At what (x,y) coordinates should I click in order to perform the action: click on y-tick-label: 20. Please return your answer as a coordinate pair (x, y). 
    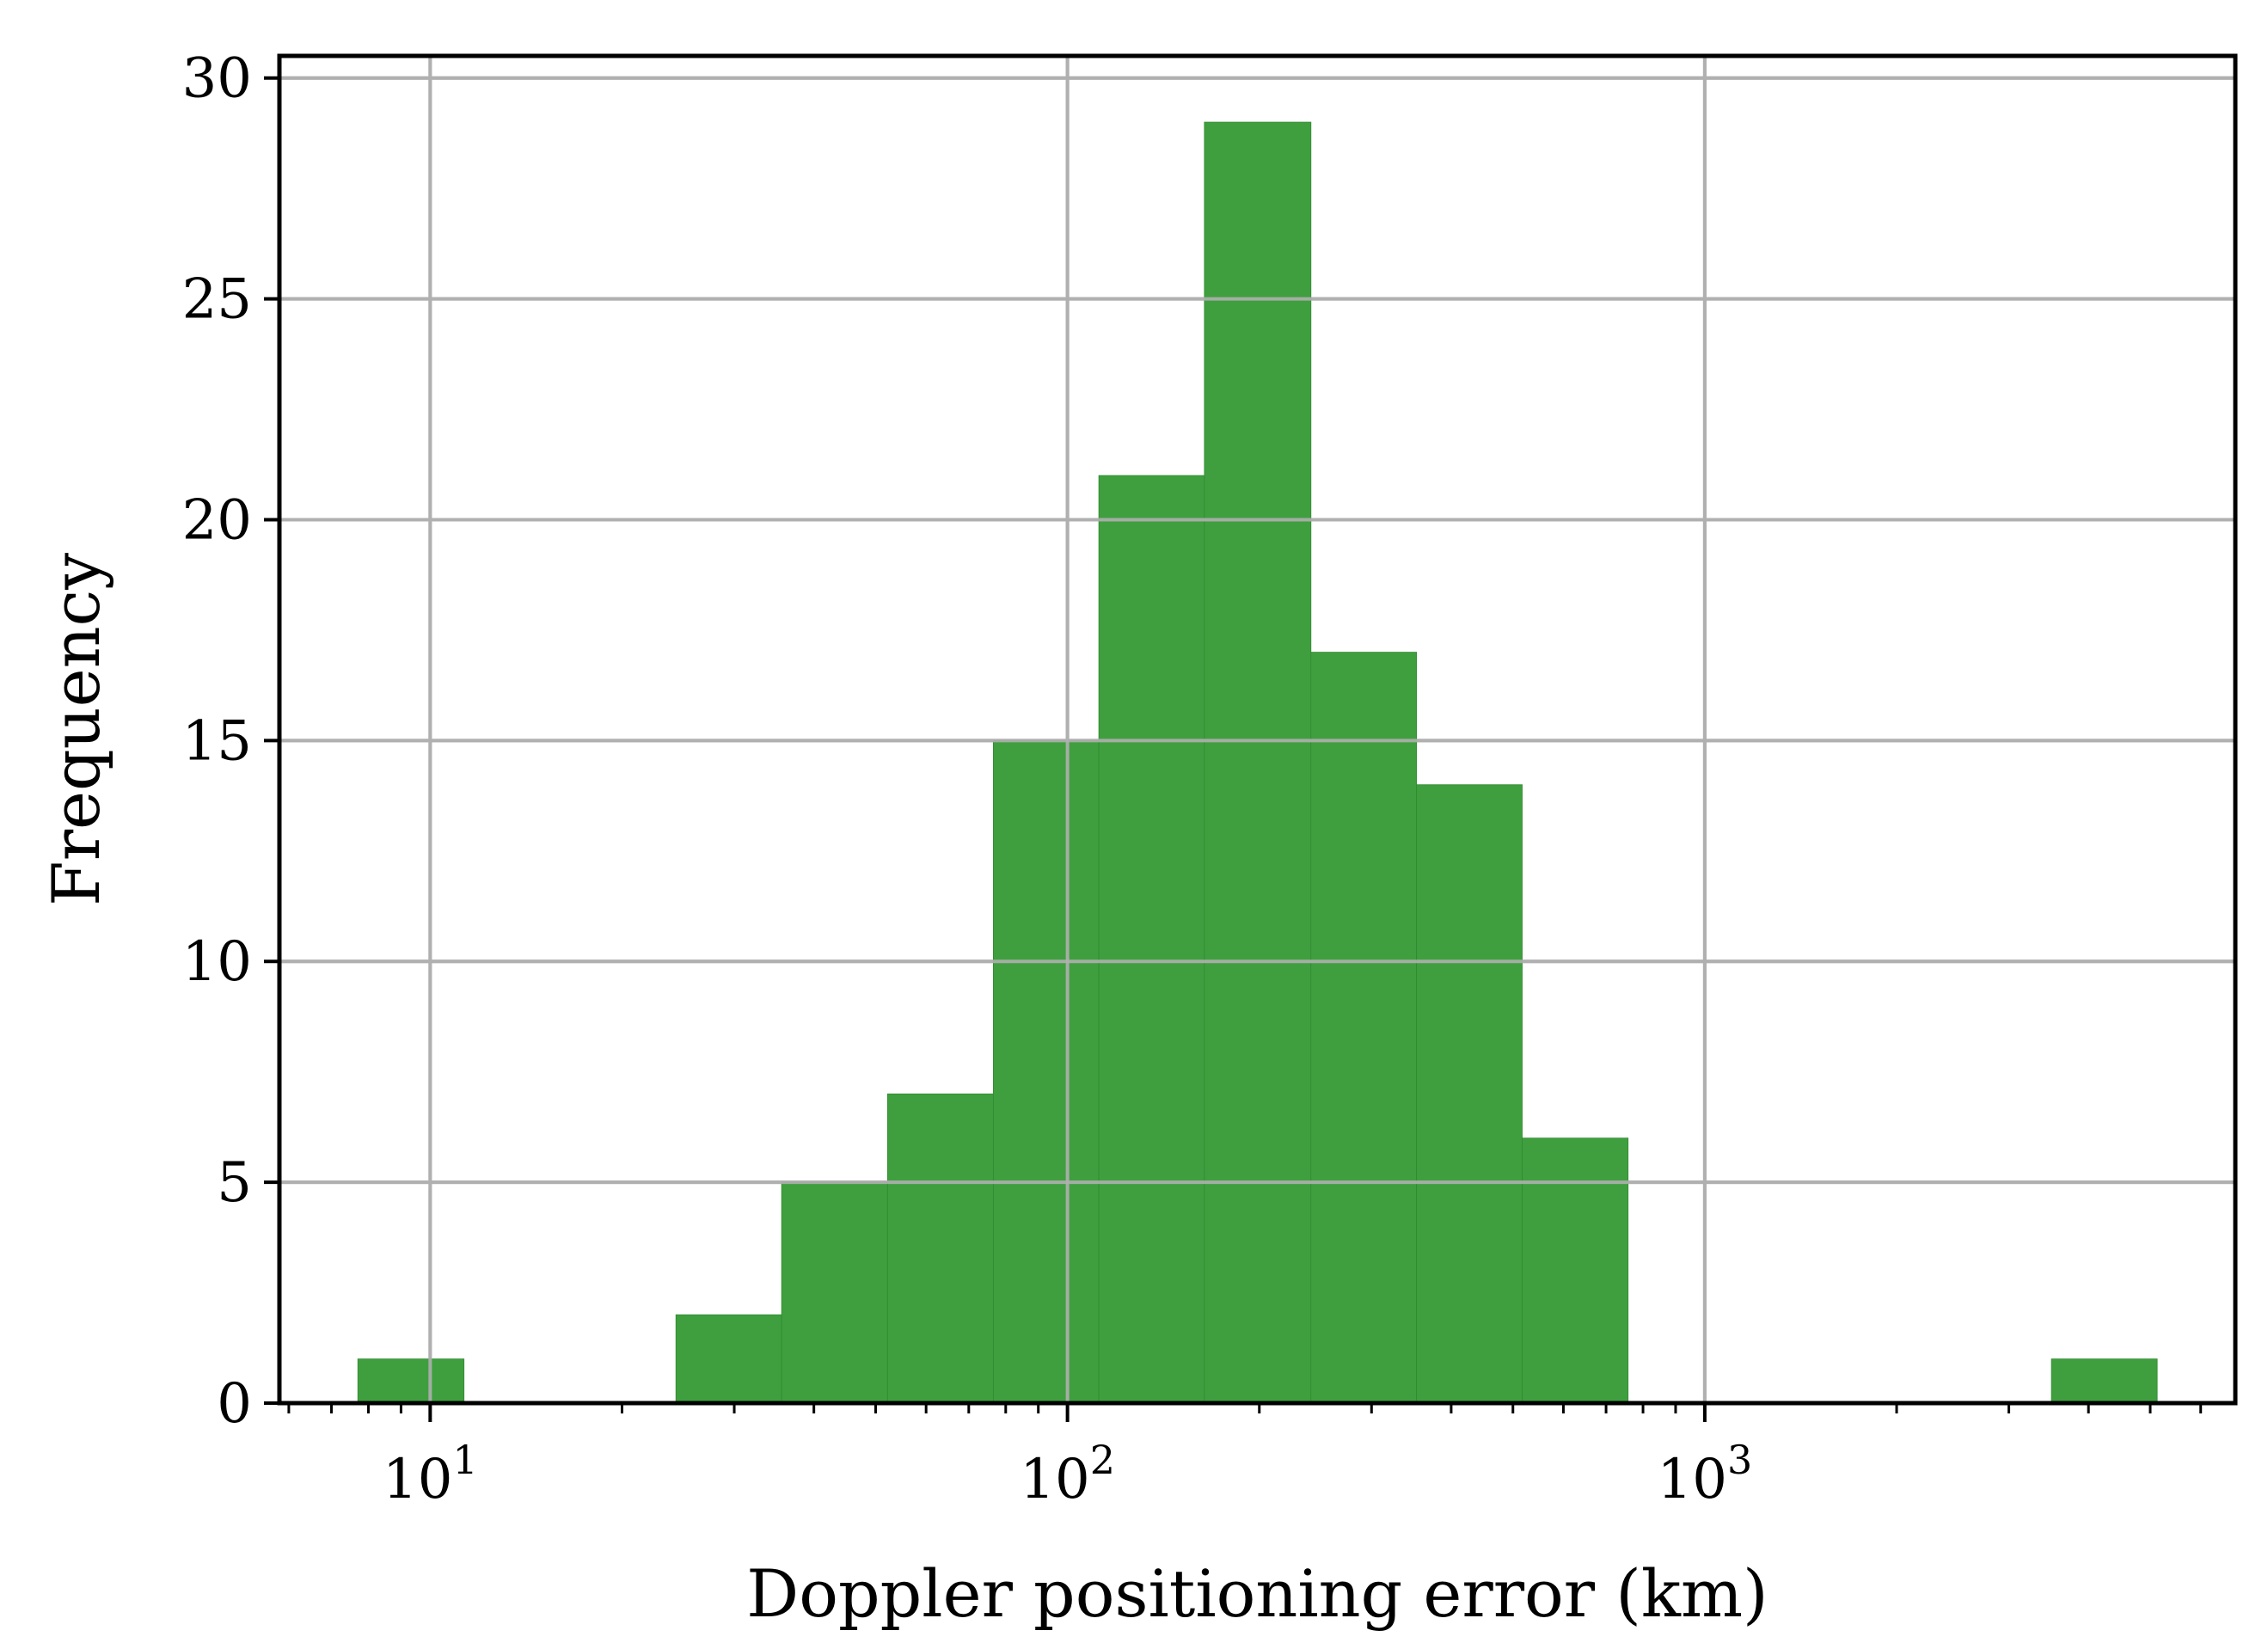
    Looking at the image, I should click on (217, 520).